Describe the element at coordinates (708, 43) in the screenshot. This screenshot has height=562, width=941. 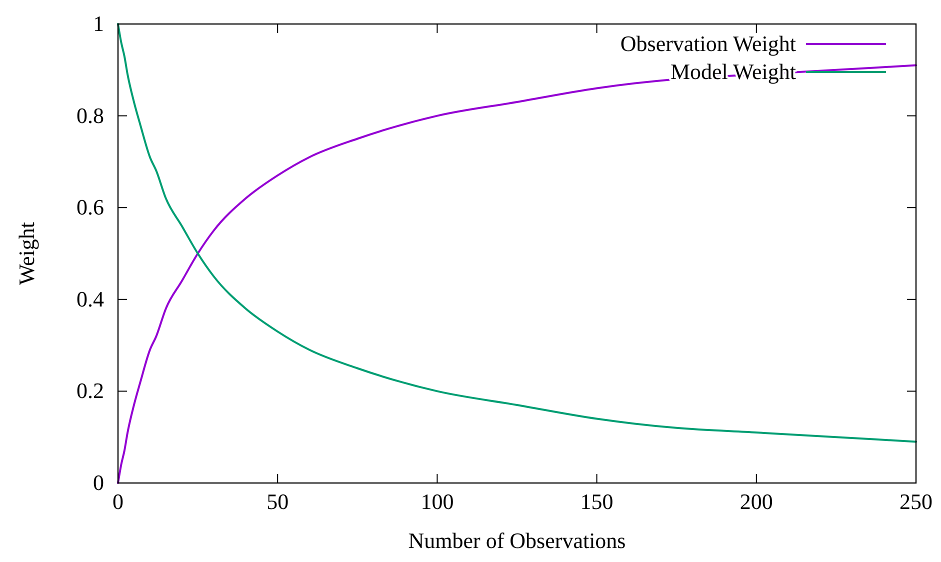
I see `legend-label: Observation Weight` at that location.